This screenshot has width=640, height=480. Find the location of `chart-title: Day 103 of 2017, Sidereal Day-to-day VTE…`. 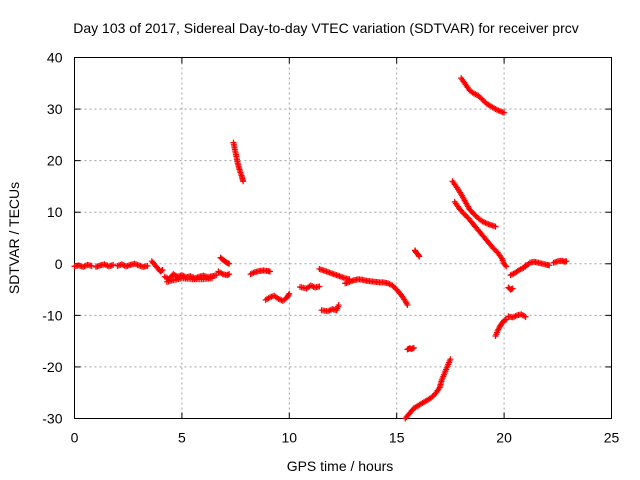

chart-title: Day 103 of 2017, Sidereal Day-to-day VTE… is located at coordinates (326, 28).